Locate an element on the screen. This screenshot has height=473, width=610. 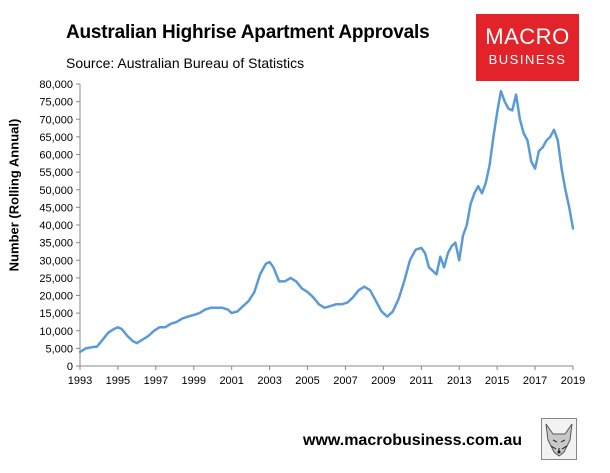
x-tick-label: 2005 is located at coordinates (307, 381).